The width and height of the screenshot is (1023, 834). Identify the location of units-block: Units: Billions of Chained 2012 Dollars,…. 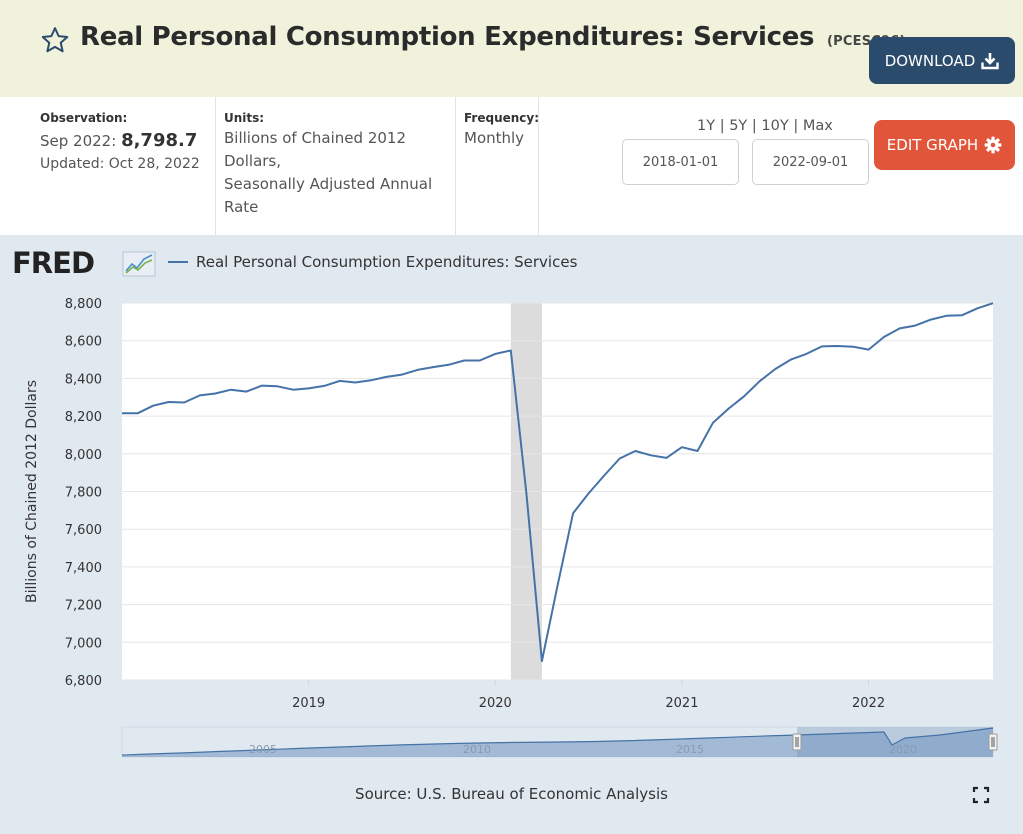
(328, 165).